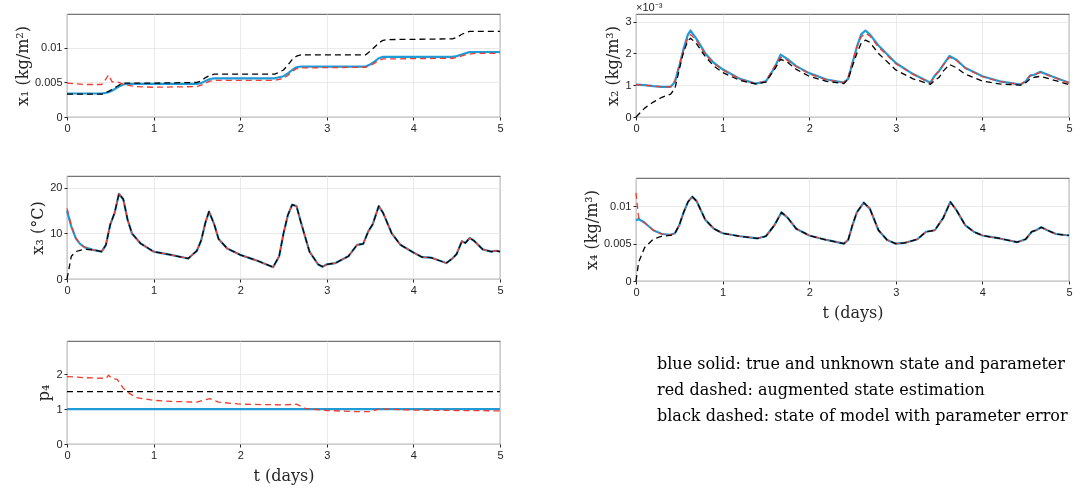 The height and width of the screenshot is (497, 1080). I want to click on y-tick-label: 10, so click(56, 232).